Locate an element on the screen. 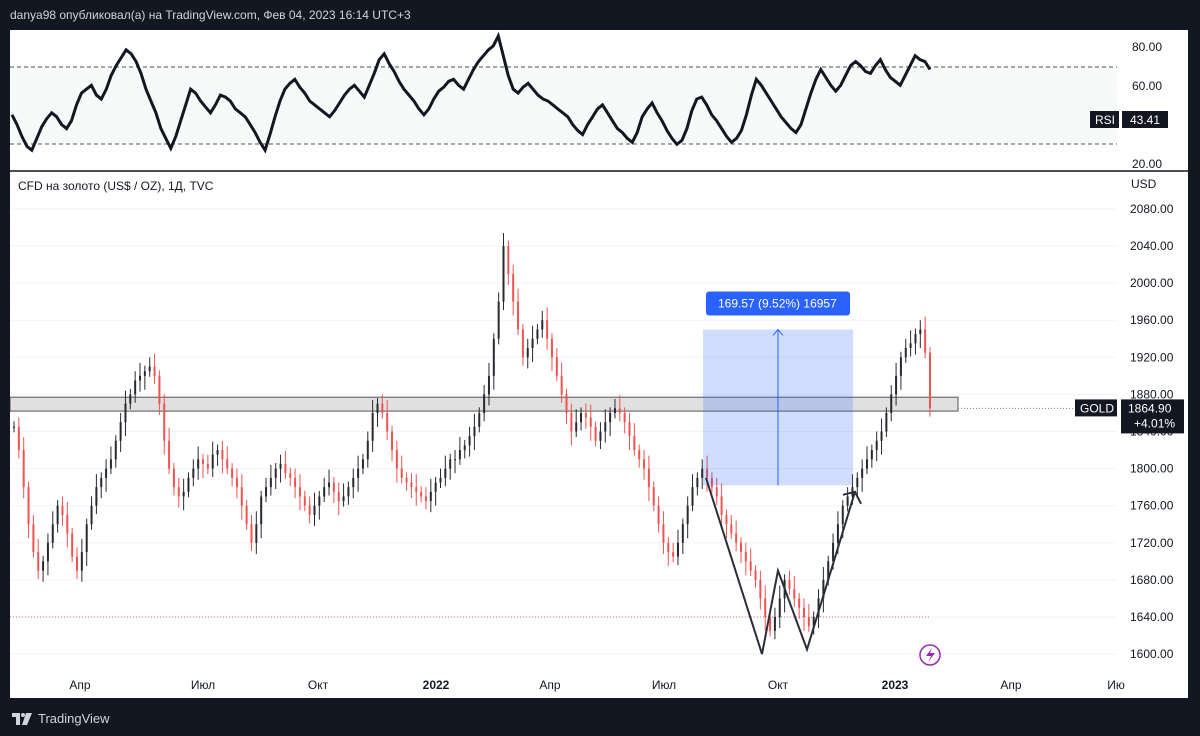 The width and height of the screenshot is (1200, 736). lightning-icon is located at coordinates (930, 655).